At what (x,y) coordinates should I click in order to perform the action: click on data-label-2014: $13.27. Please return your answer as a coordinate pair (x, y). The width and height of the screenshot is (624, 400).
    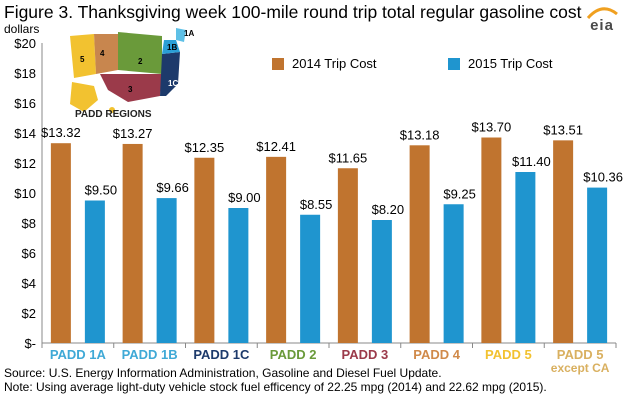
    Looking at the image, I should click on (133, 133).